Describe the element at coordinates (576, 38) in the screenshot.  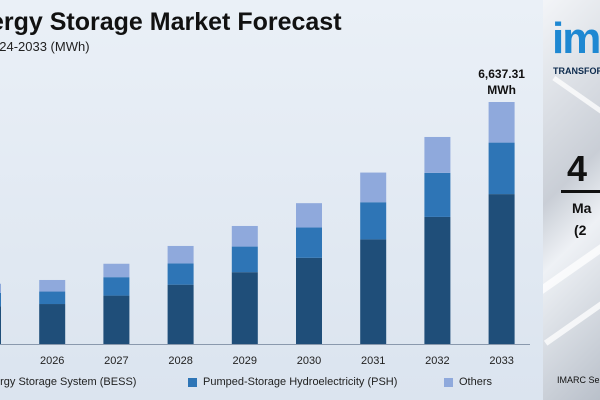
I see `imarc-logo: im` at that location.